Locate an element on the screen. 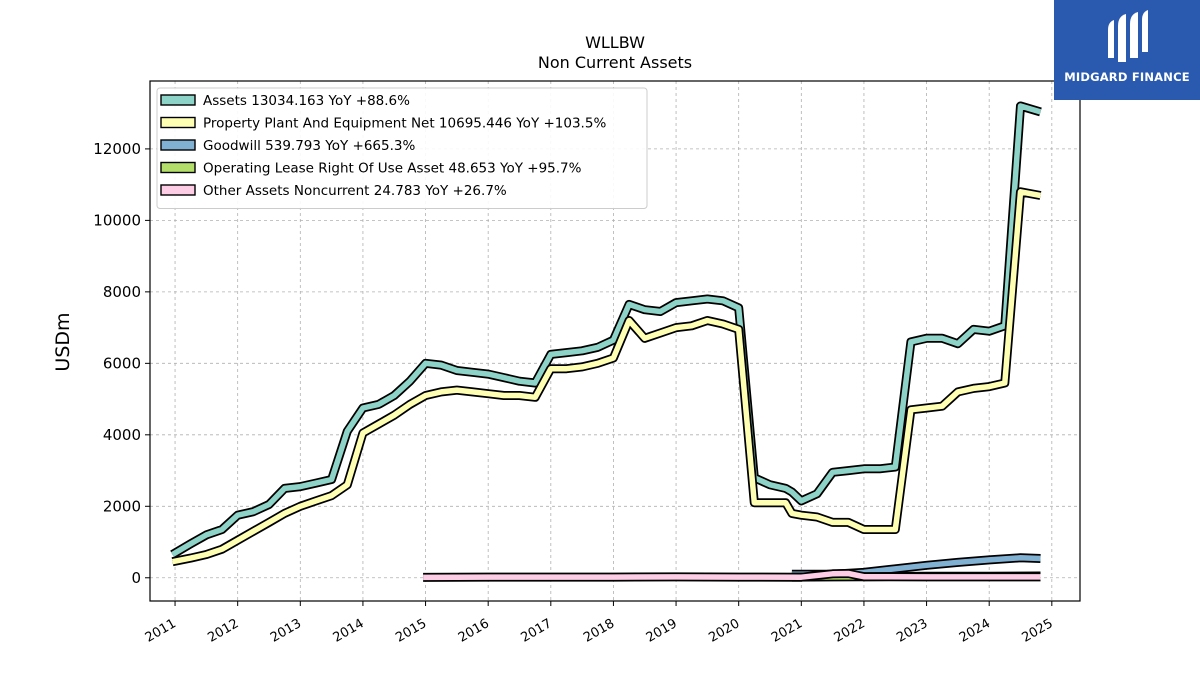  x-tick-label: 2019 is located at coordinates (662, 631).